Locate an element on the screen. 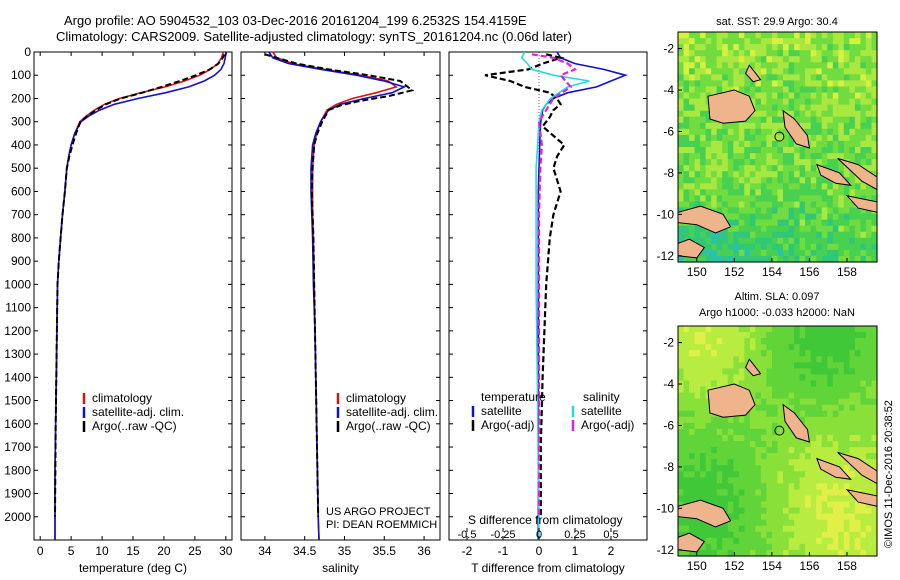 Image resolution: width=900 pixels, height=580 pixels. x-tick-label: 156 is located at coordinates (809, 272).